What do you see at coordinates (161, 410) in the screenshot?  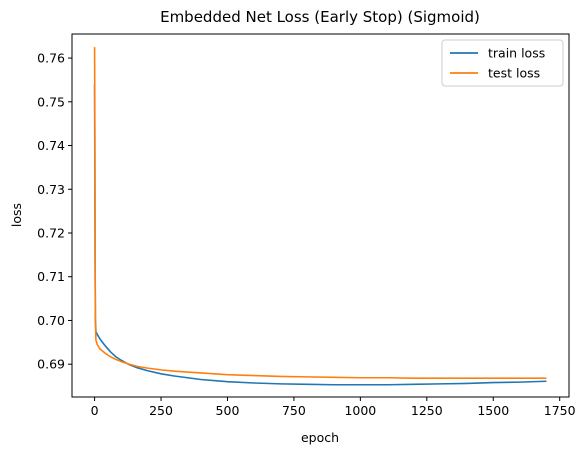 I see `x-tick-label: 250` at bounding box center [161, 410].